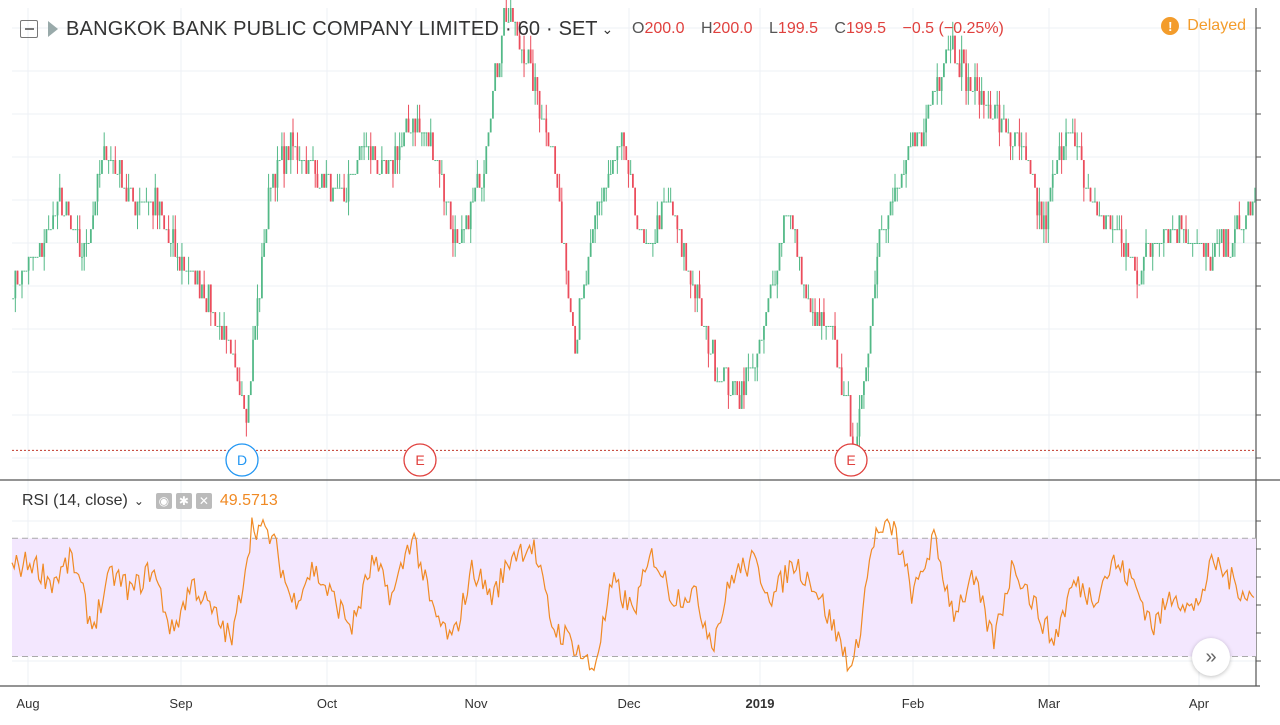 This screenshot has width=1280, height=725. What do you see at coordinates (1211, 657) in the screenshot?
I see `scroll-to-realtime-button: »` at bounding box center [1211, 657].